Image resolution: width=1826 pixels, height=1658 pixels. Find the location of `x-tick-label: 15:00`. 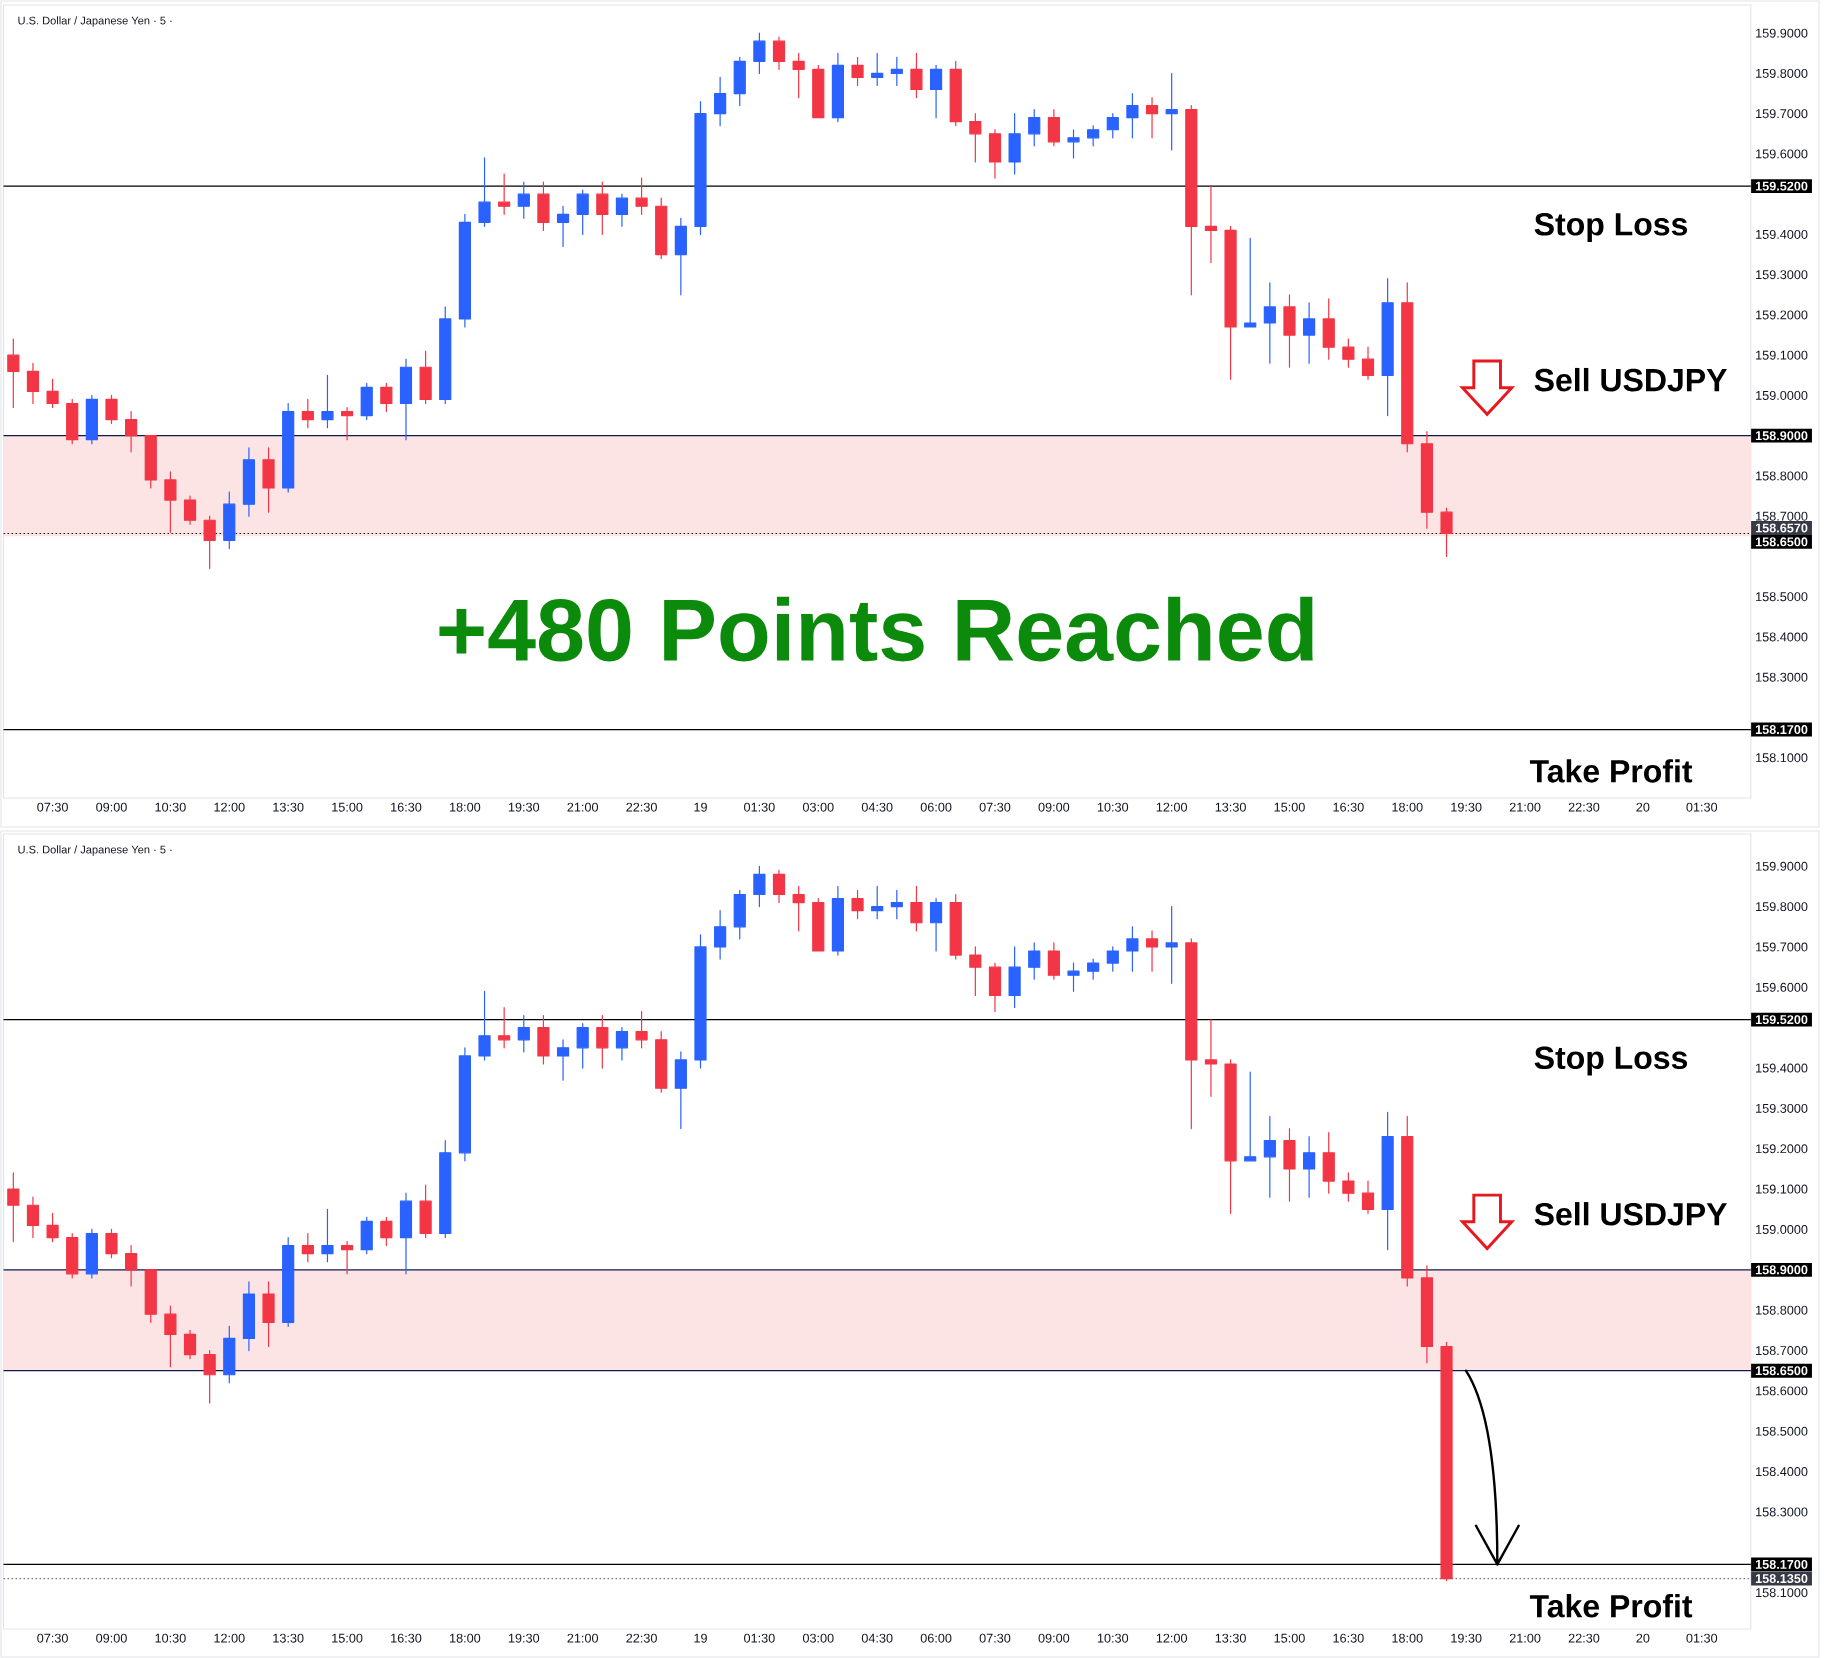

x-tick-label: 15:00 is located at coordinates (347, 1638).